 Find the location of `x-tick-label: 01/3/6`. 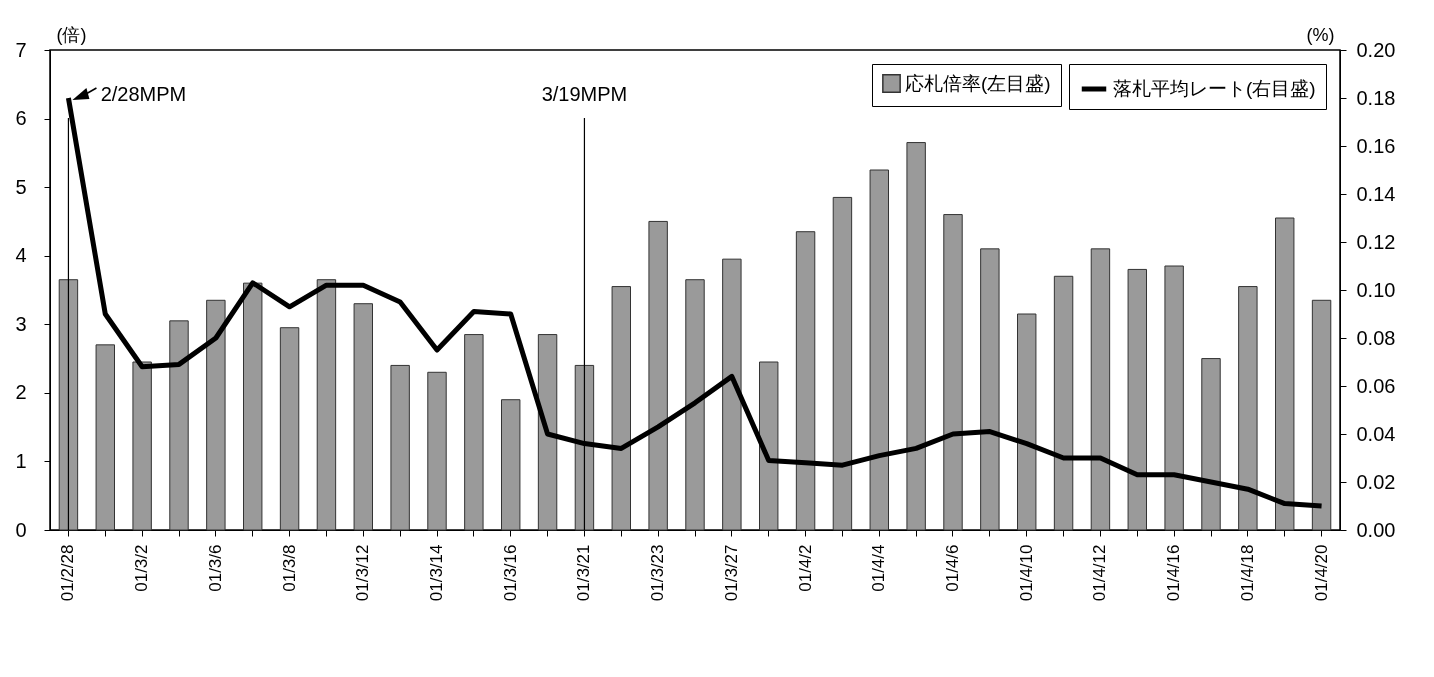

x-tick-label: 01/3/6 is located at coordinates (215, 568).